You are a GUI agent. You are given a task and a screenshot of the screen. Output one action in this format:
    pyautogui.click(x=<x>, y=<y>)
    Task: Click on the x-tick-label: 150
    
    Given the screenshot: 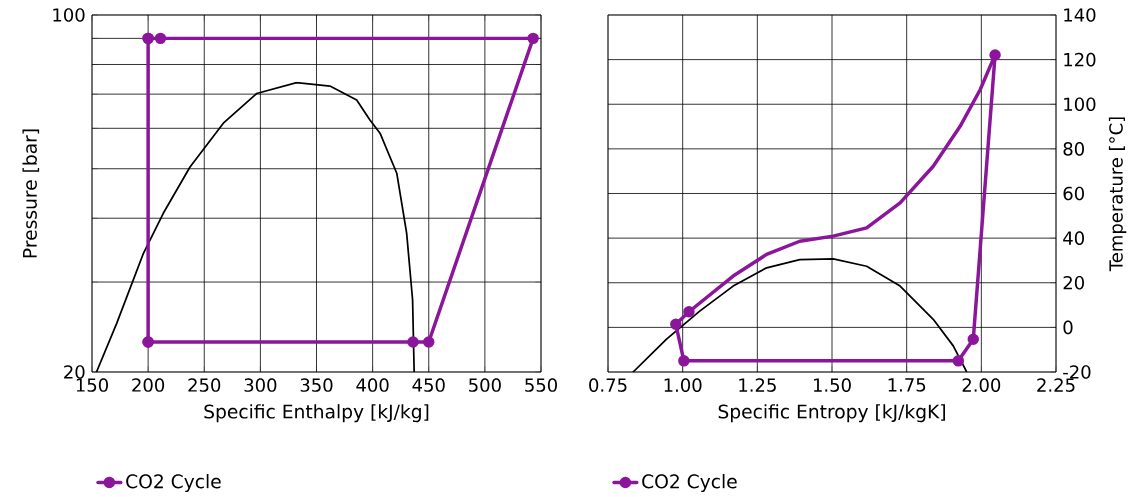 What is the action you would take?
    pyautogui.click(x=92, y=385)
    